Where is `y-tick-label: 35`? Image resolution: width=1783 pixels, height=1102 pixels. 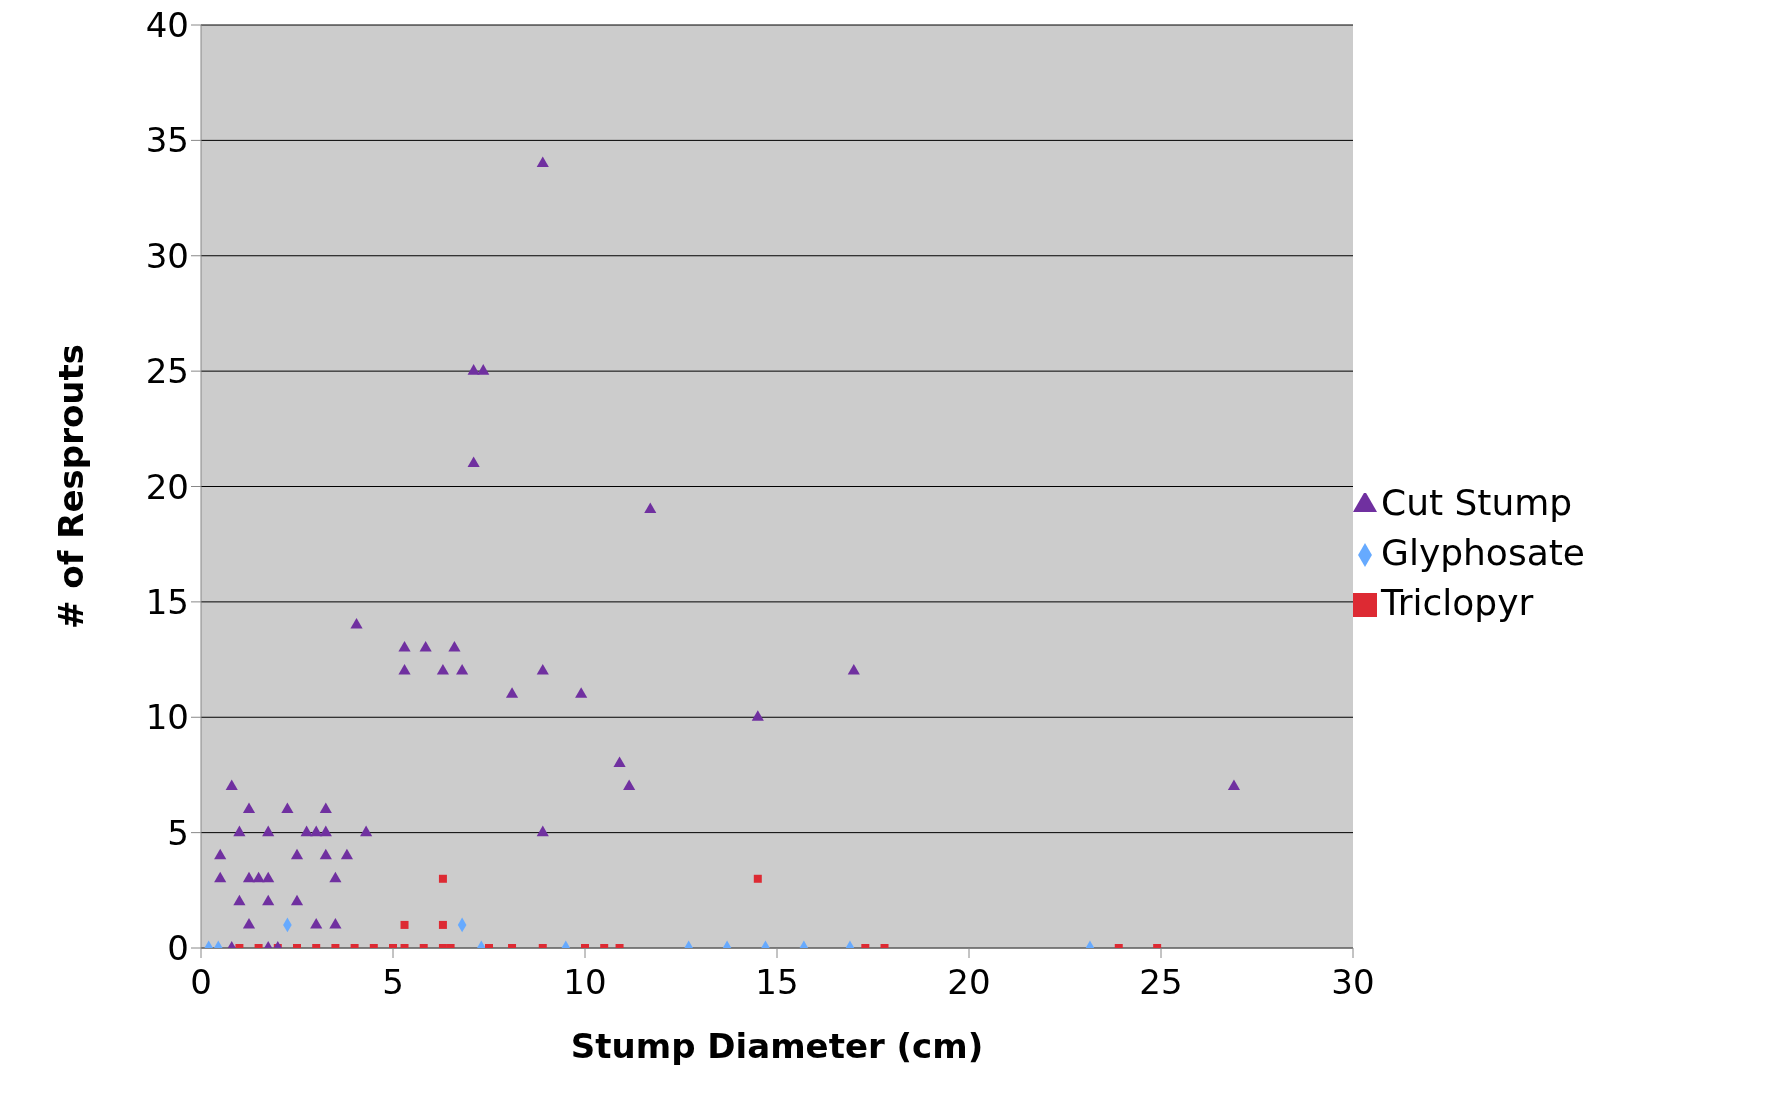 y-tick-label: 35 is located at coordinates (167, 140).